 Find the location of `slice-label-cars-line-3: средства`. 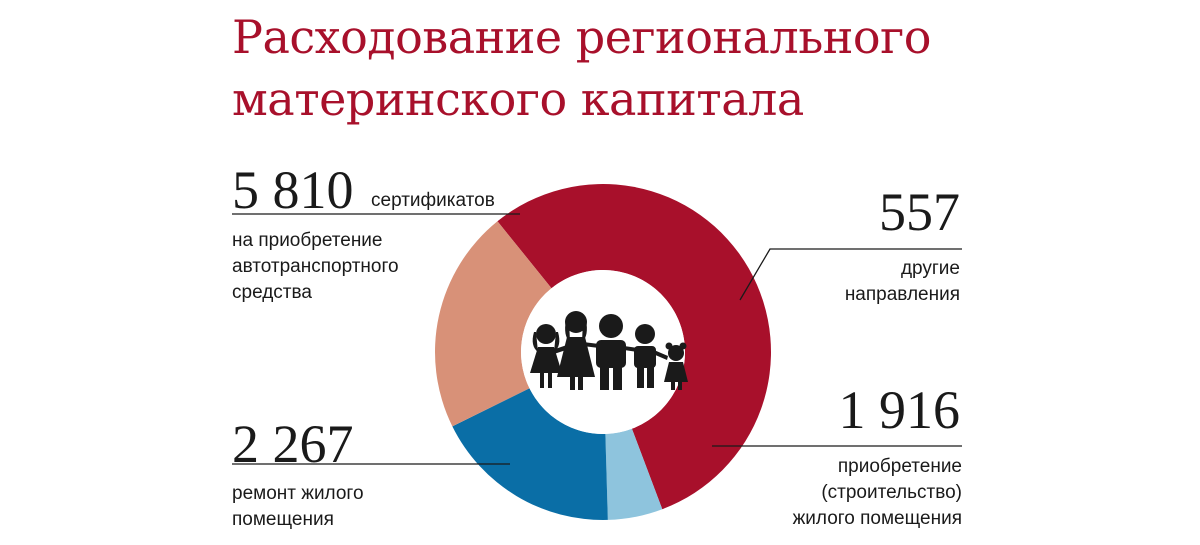

slice-label-cars-line-3: средства is located at coordinates (272, 292).